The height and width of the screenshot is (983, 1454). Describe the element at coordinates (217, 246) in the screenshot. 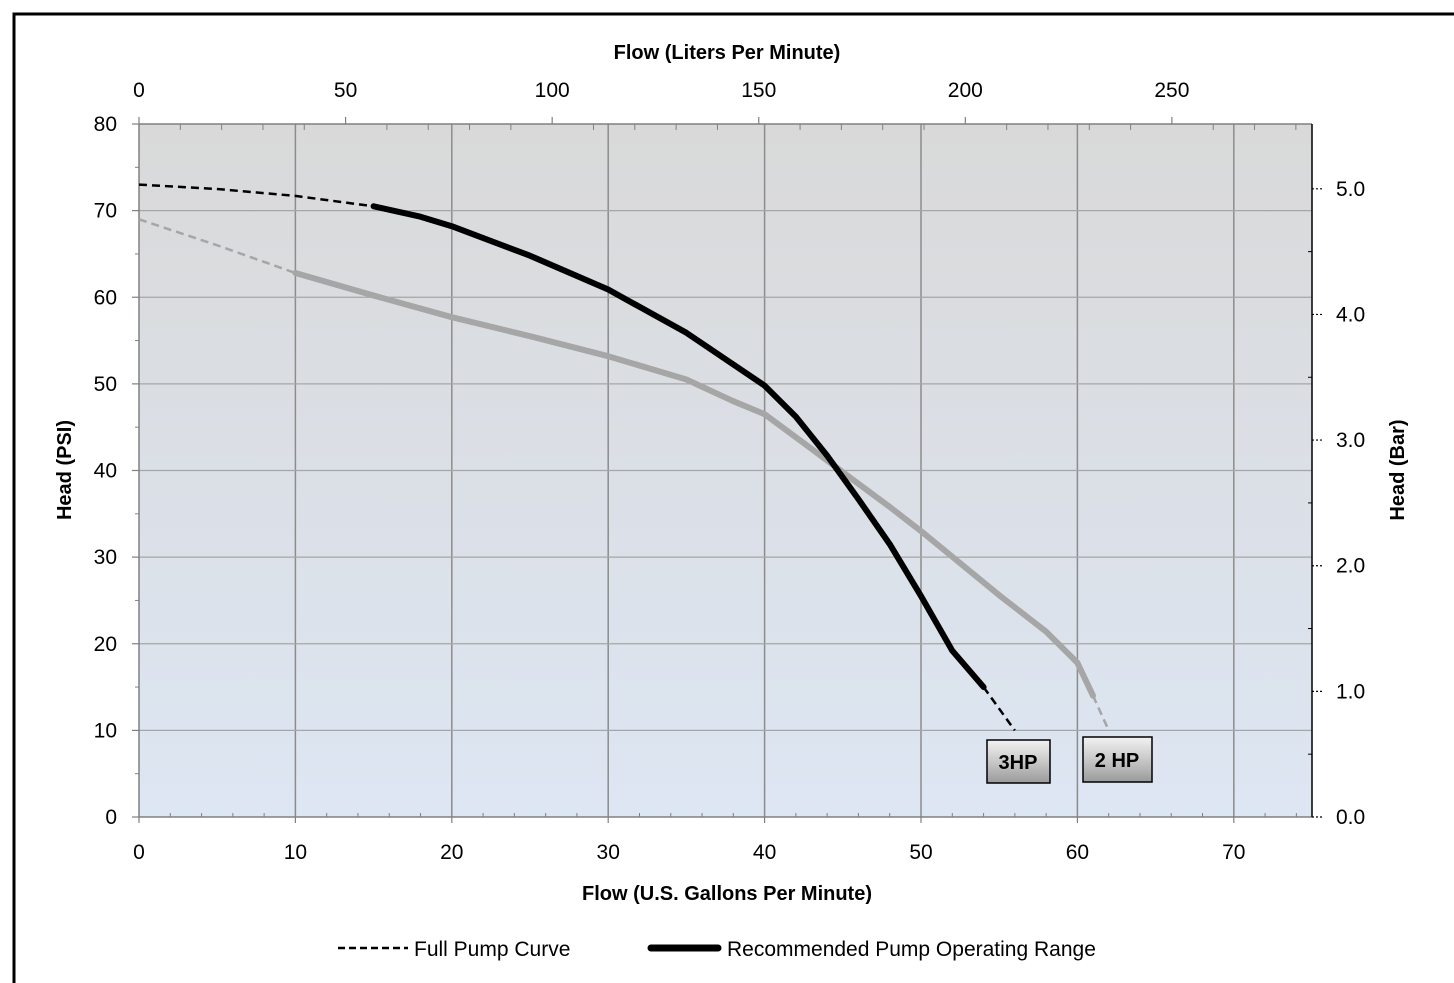

I see `curve-2hp-full-start` at that location.